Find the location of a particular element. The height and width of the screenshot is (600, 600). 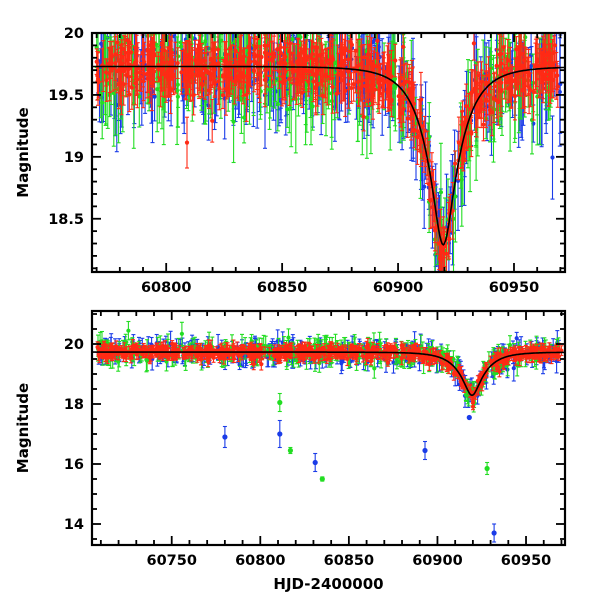

x-tick-label: 60800 is located at coordinates (166, 288).